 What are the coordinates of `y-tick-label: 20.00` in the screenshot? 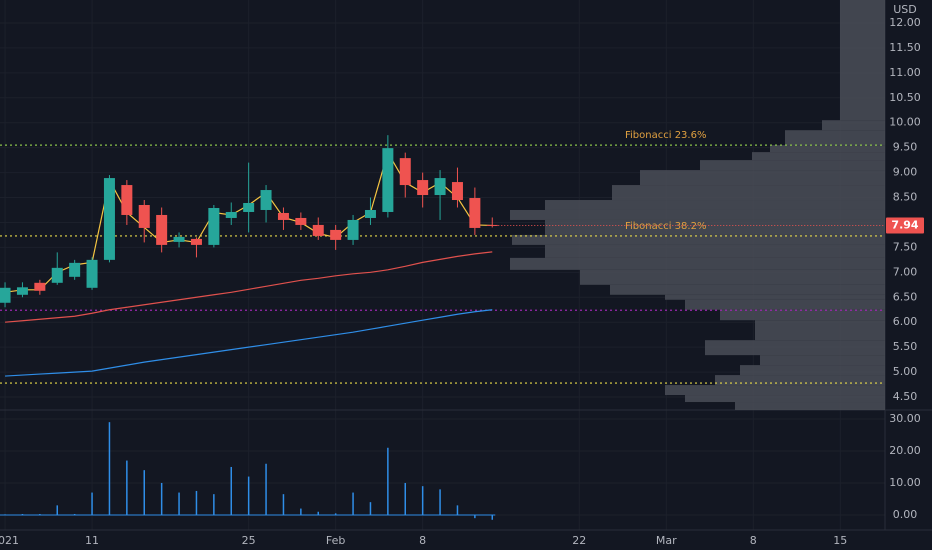 It's located at (905, 450).